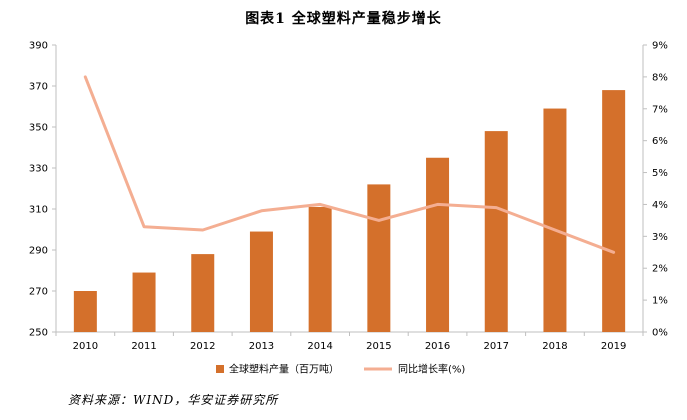  I want to click on x-tick-label: 2017, so click(496, 346).